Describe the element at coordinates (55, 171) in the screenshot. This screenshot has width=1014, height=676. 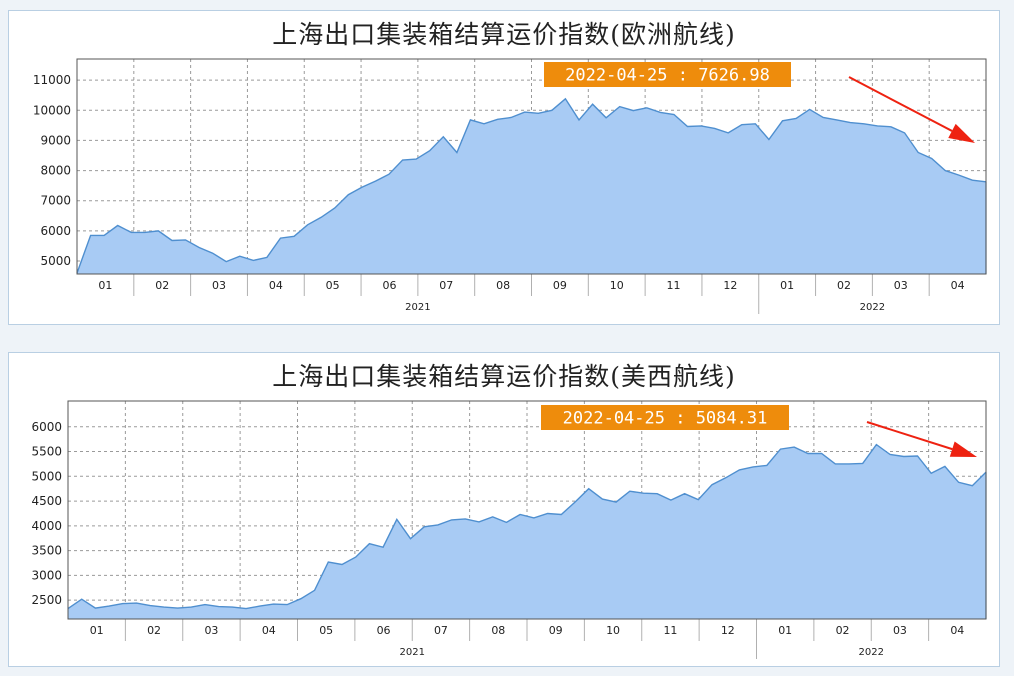
I see `y-tick-label: 8000` at that location.